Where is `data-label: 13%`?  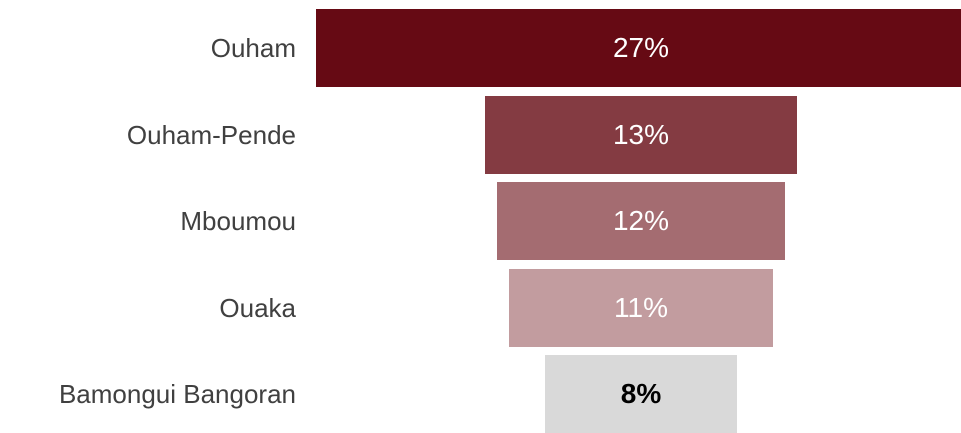
data-label: 13% is located at coordinates (641, 134).